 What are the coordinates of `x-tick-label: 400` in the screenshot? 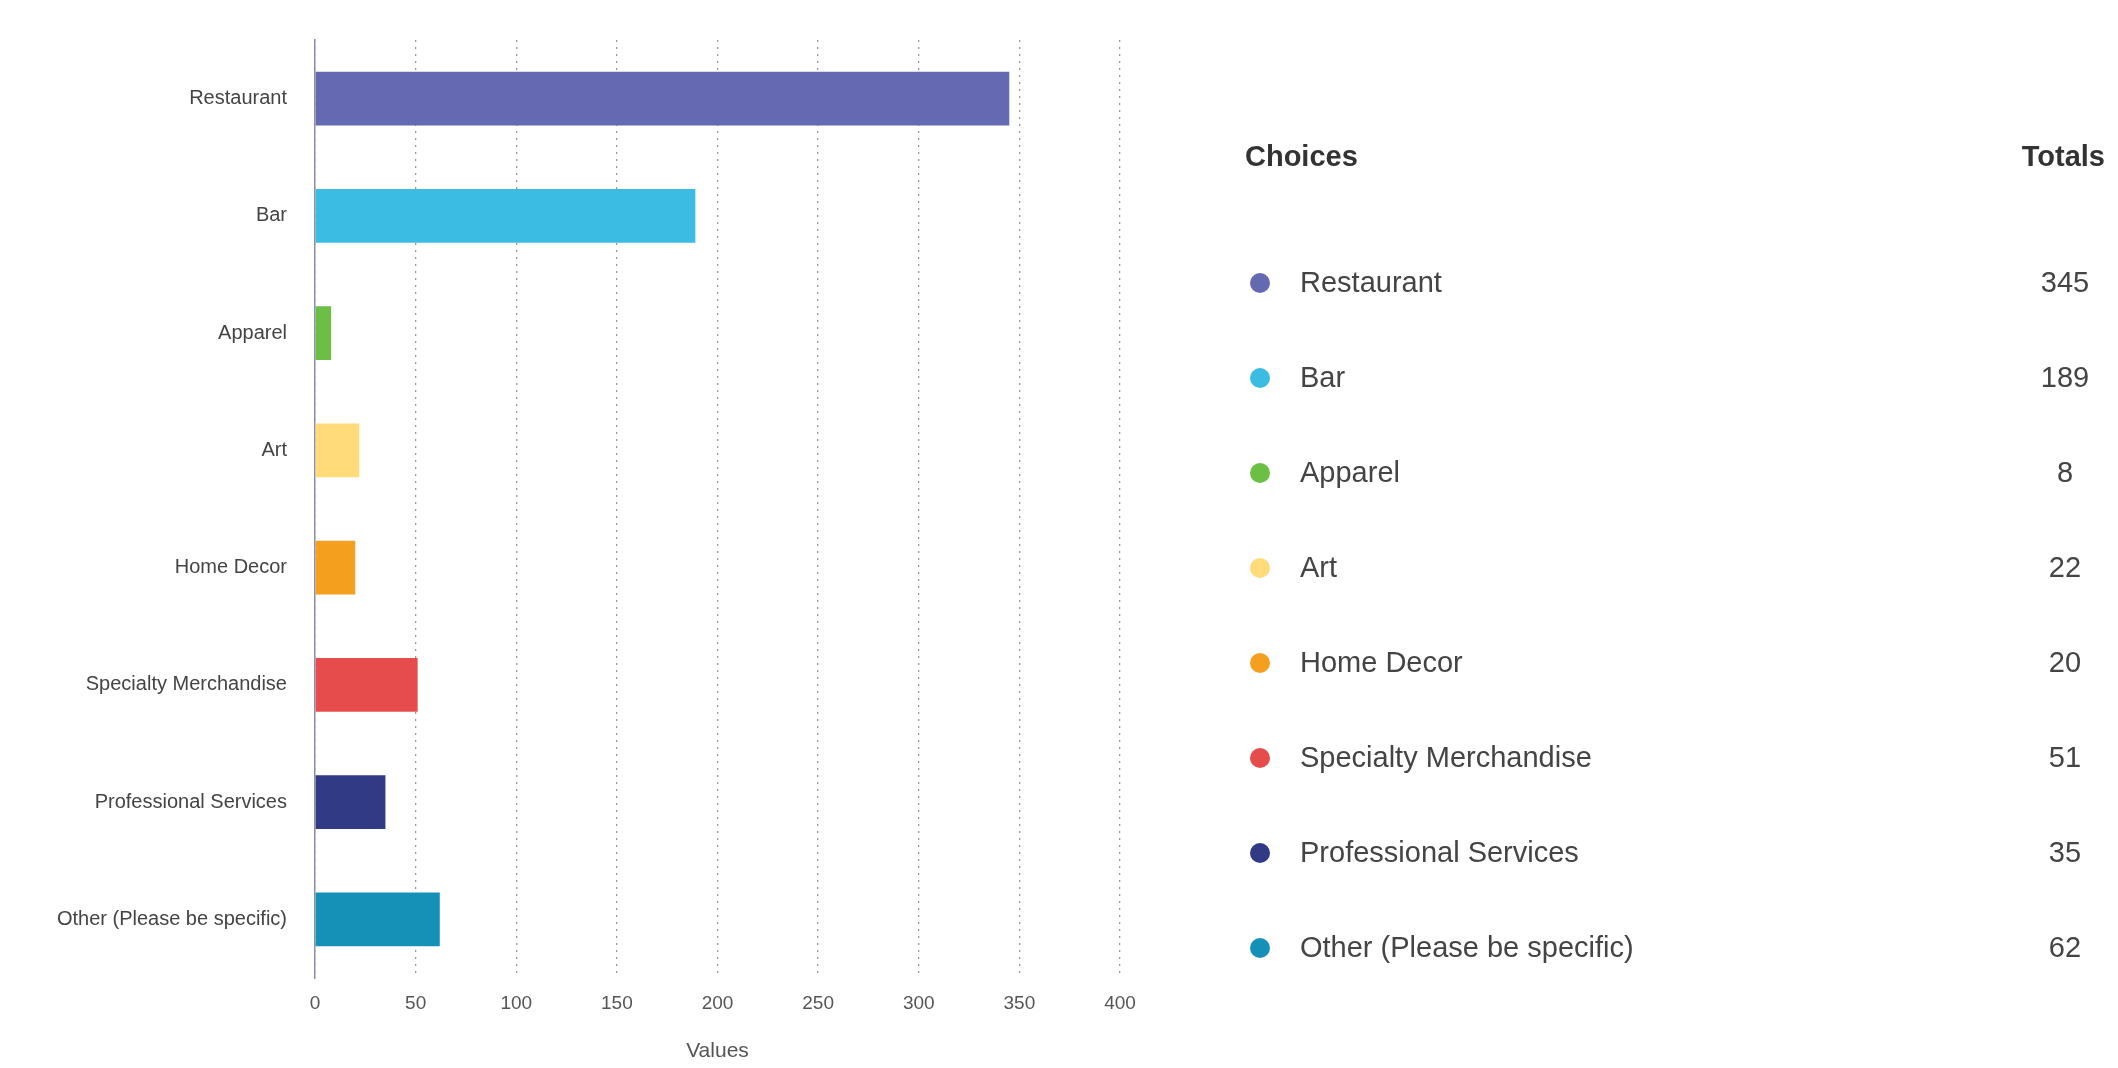 It's located at (1120, 1002).